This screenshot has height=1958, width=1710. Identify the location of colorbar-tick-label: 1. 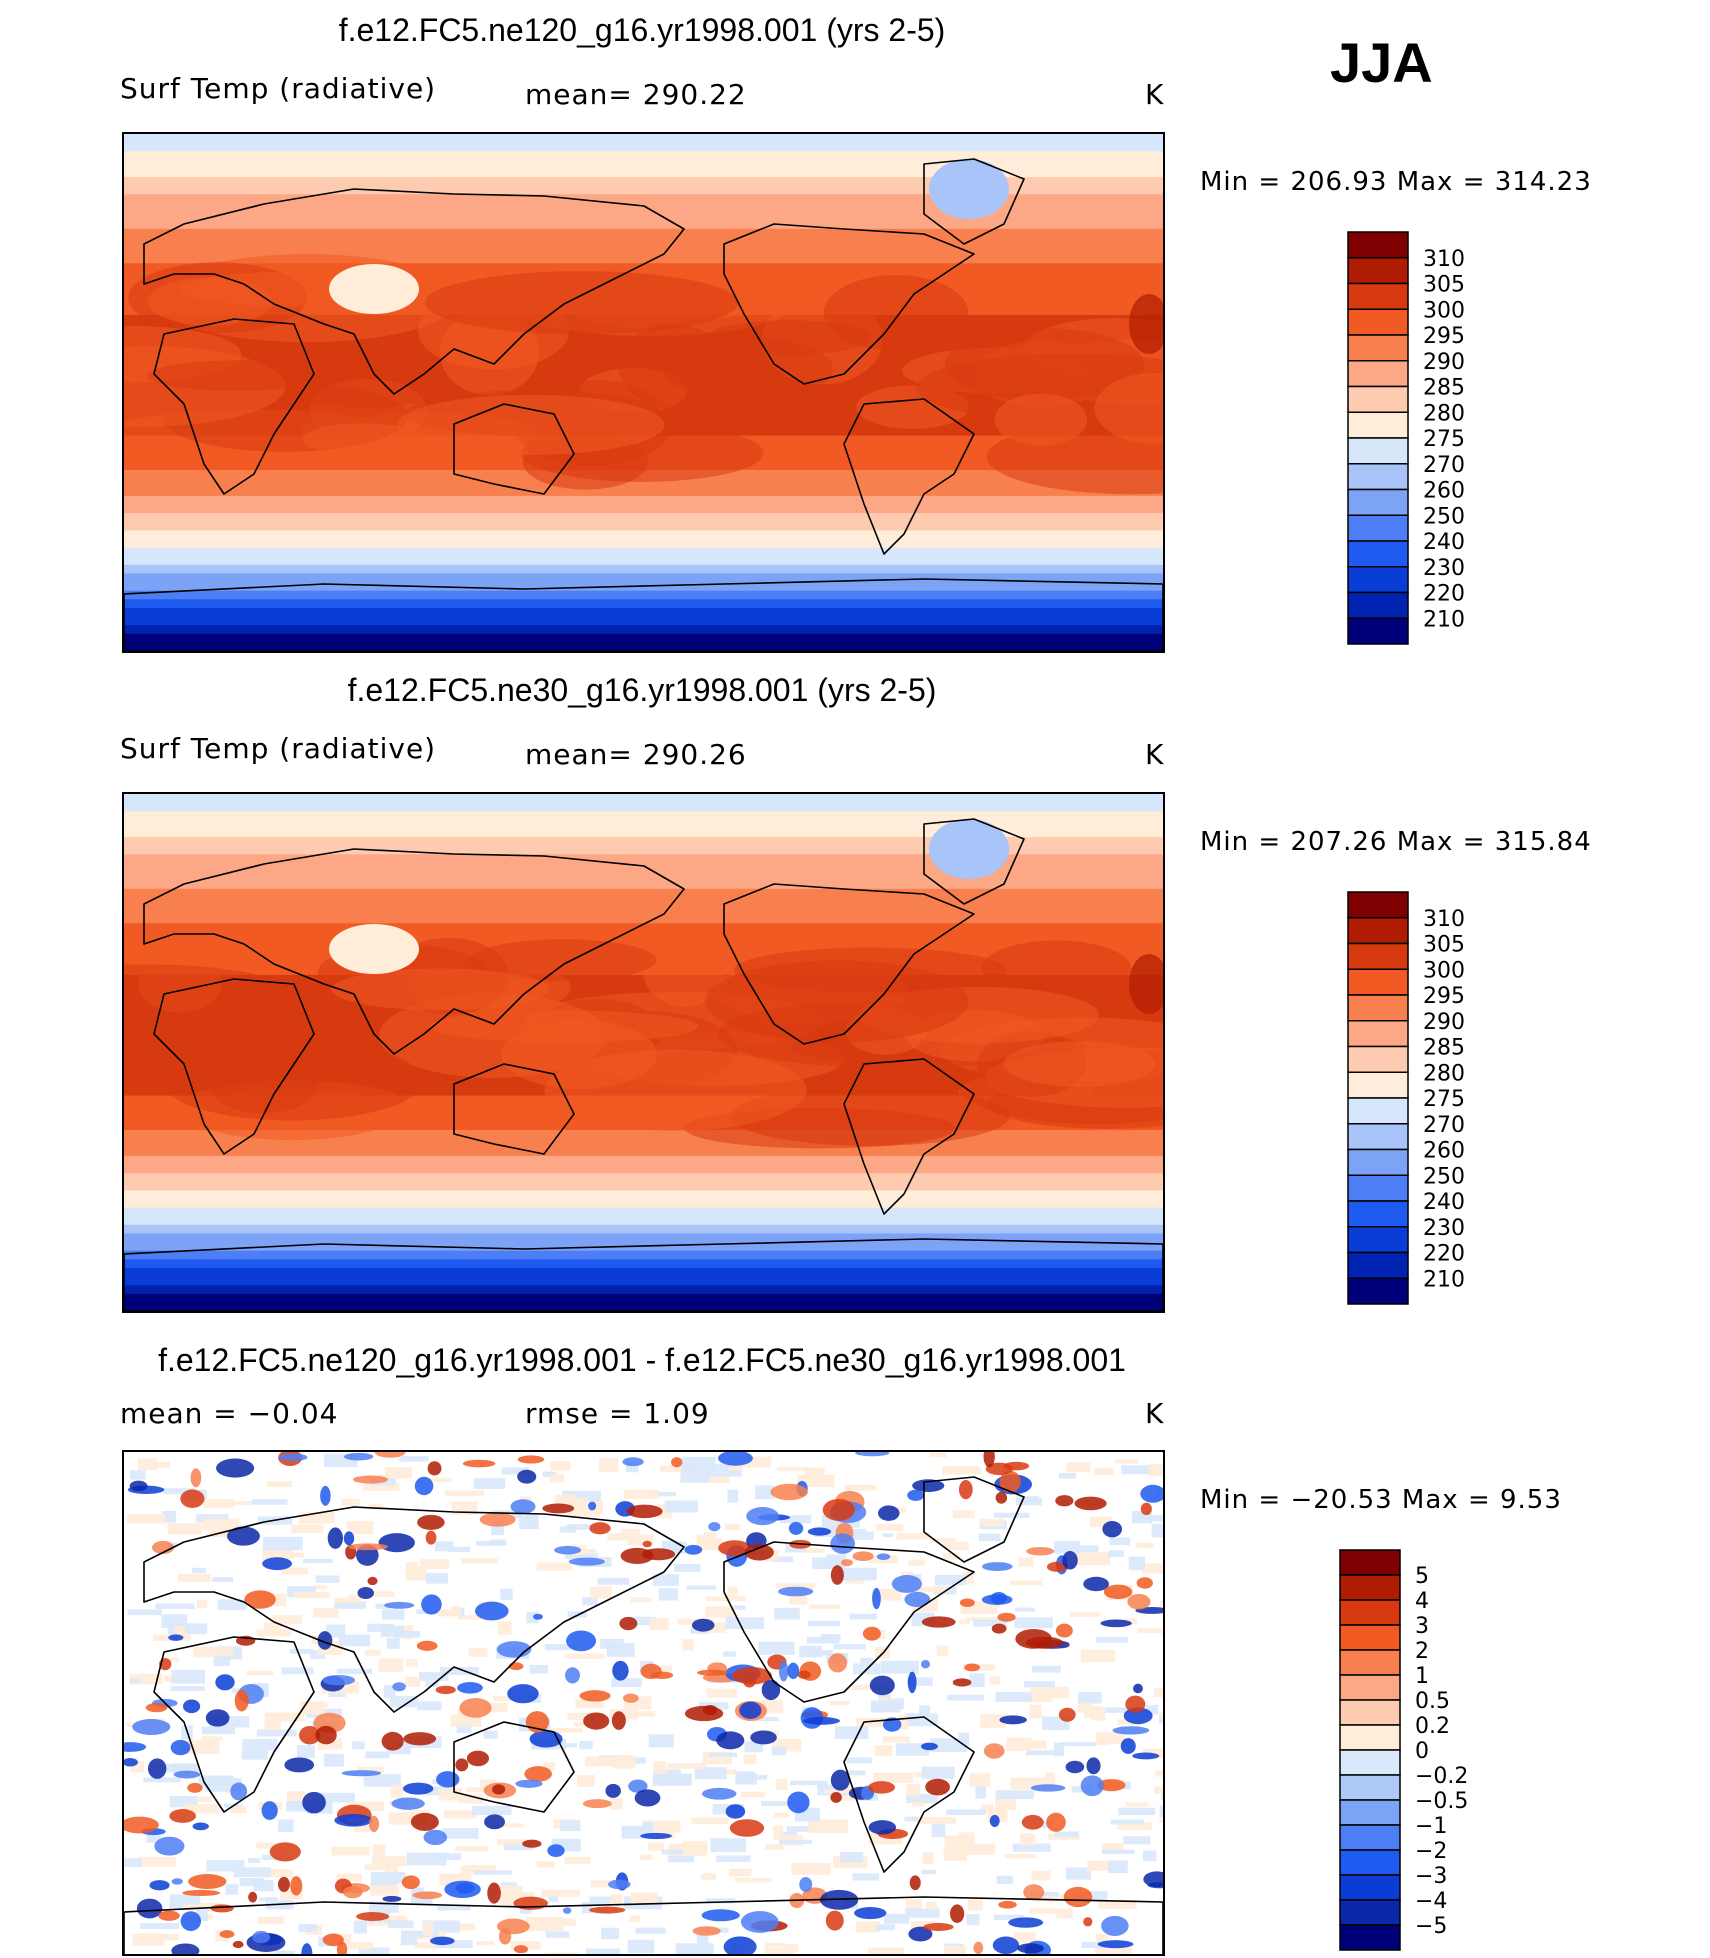
(1422, 1676).